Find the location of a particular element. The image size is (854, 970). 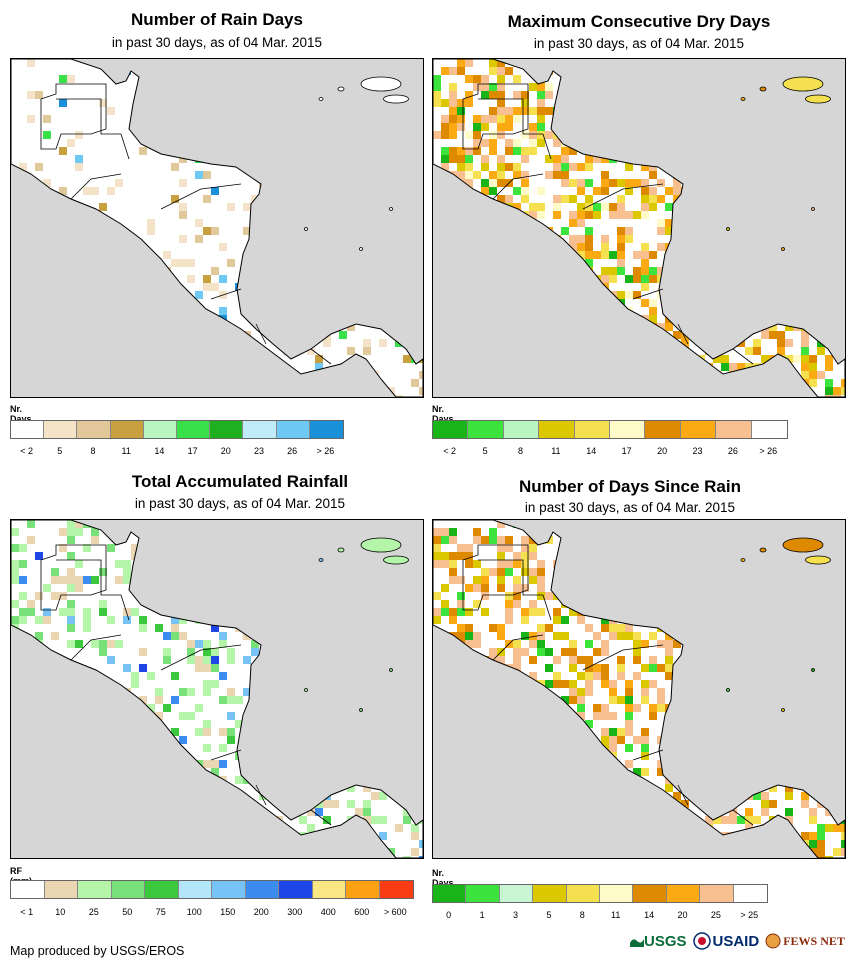

legend-label: 75 is located at coordinates (160, 912).